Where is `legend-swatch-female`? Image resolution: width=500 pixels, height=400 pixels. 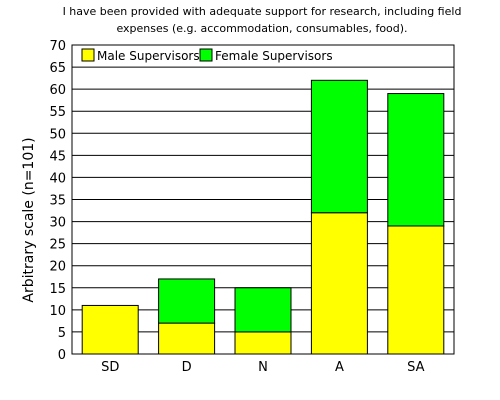
legend-swatch-female is located at coordinates (206, 55).